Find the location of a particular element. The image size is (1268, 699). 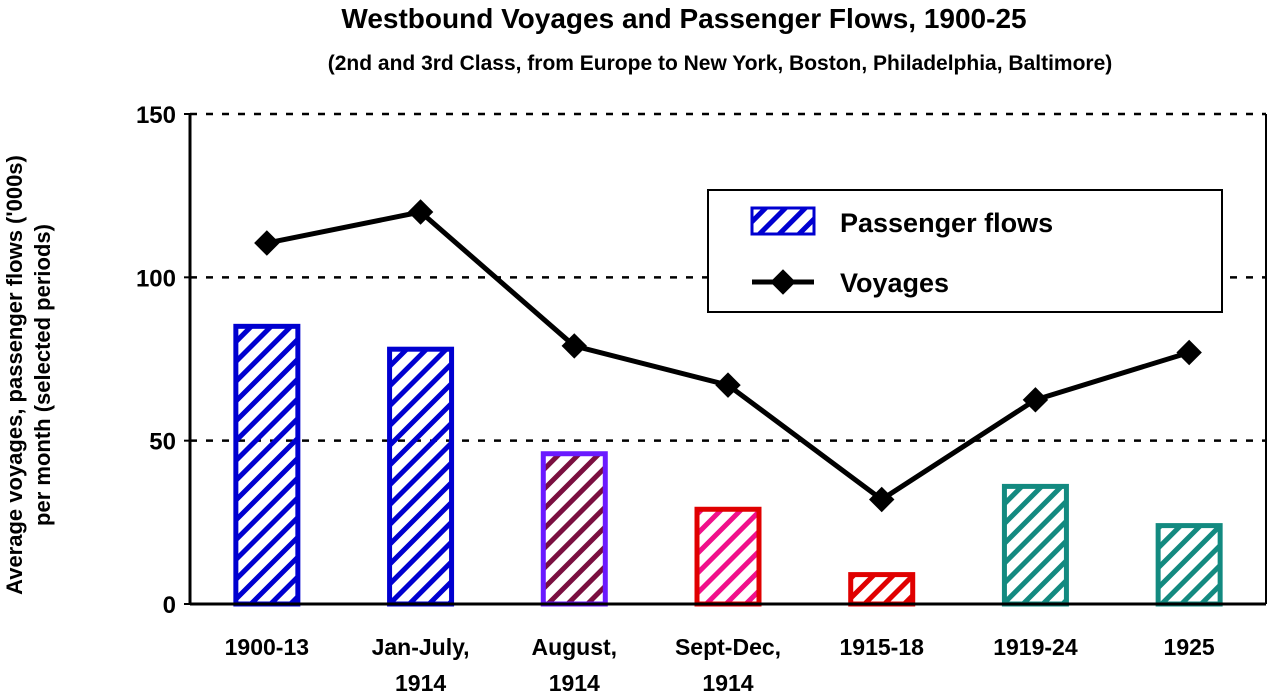

x-tick-label: 1915-18 is located at coordinates (882, 647).